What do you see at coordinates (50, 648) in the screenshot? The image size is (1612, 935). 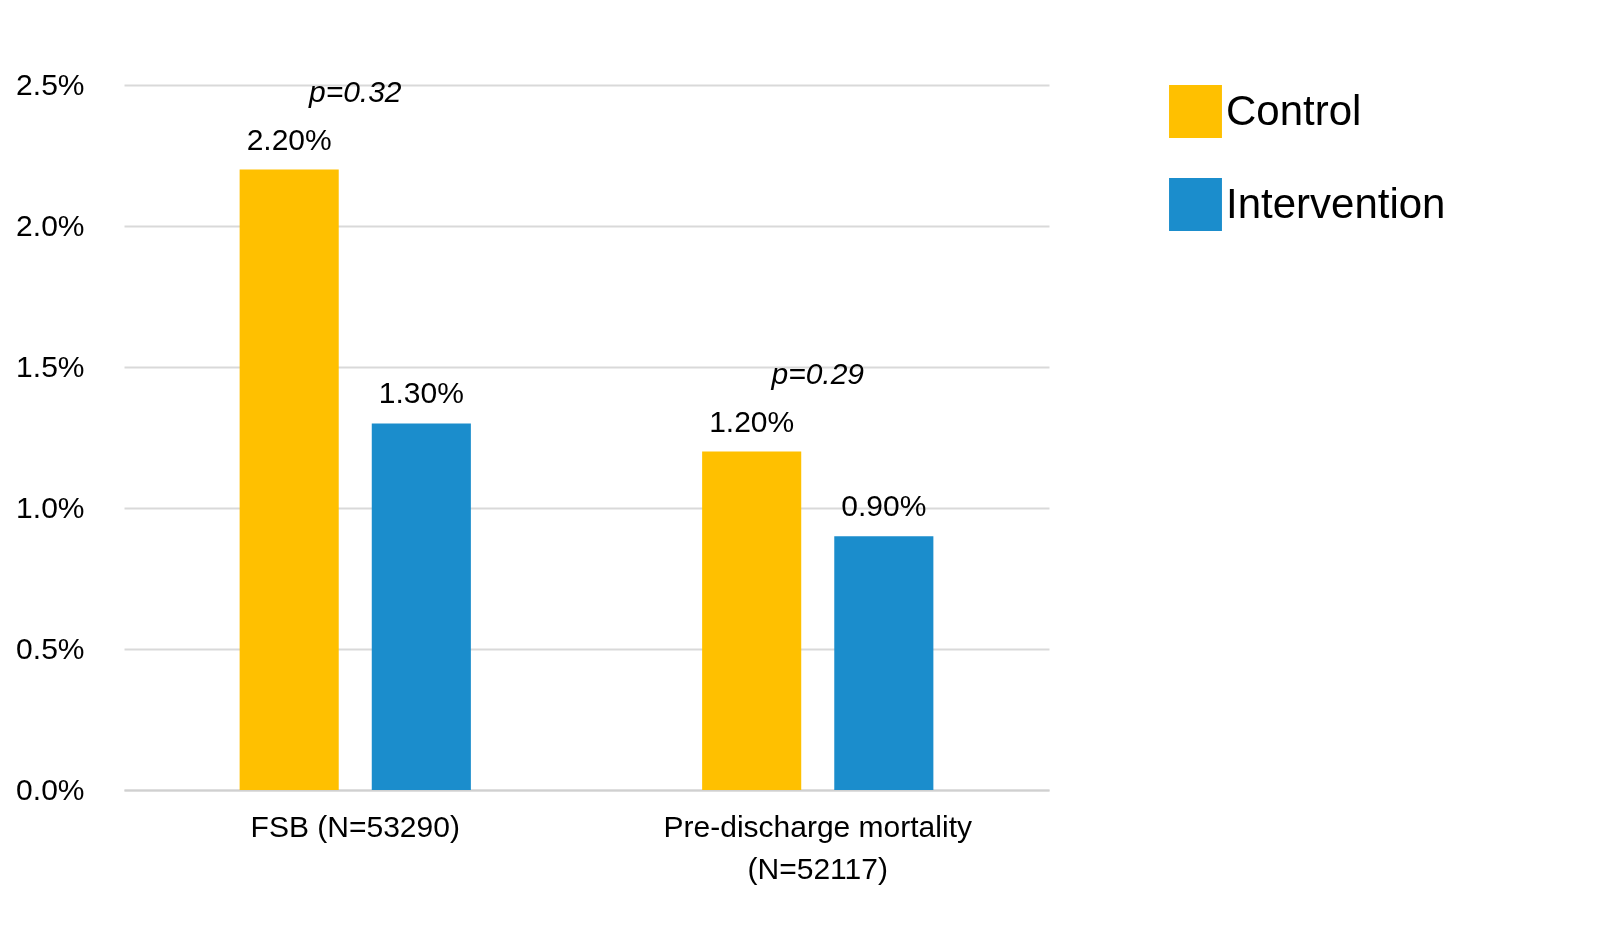 I see `y-tick-label: 0.5%` at bounding box center [50, 648].